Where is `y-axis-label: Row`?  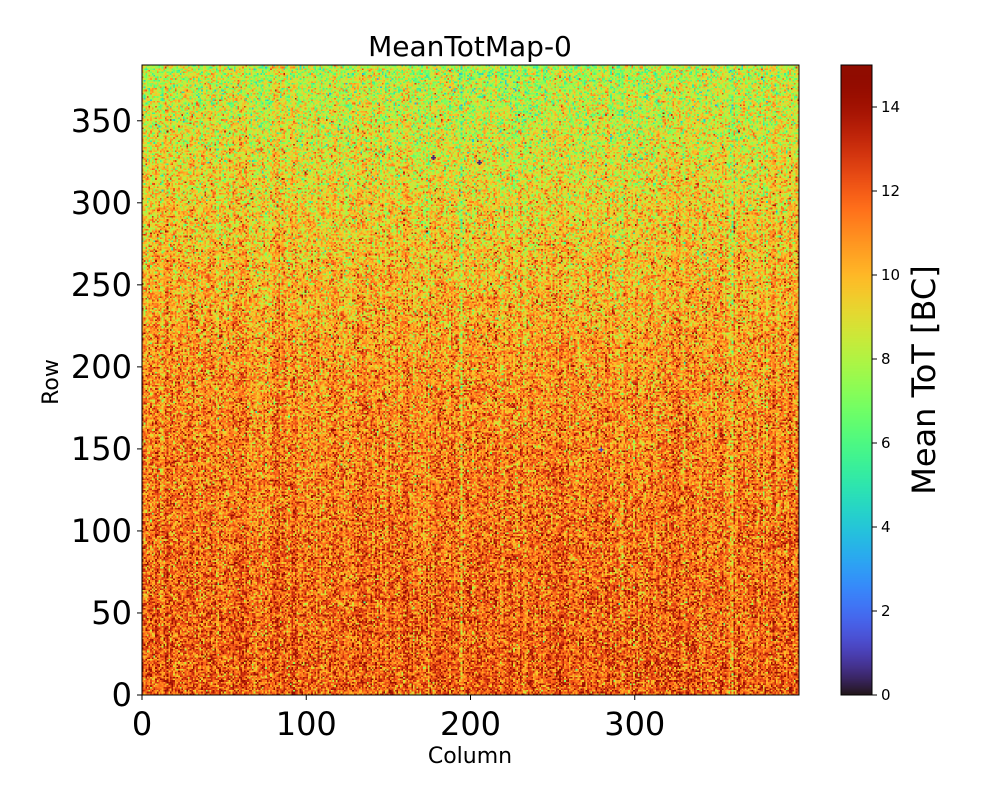
y-axis-label: Row is located at coordinates (51, 382).